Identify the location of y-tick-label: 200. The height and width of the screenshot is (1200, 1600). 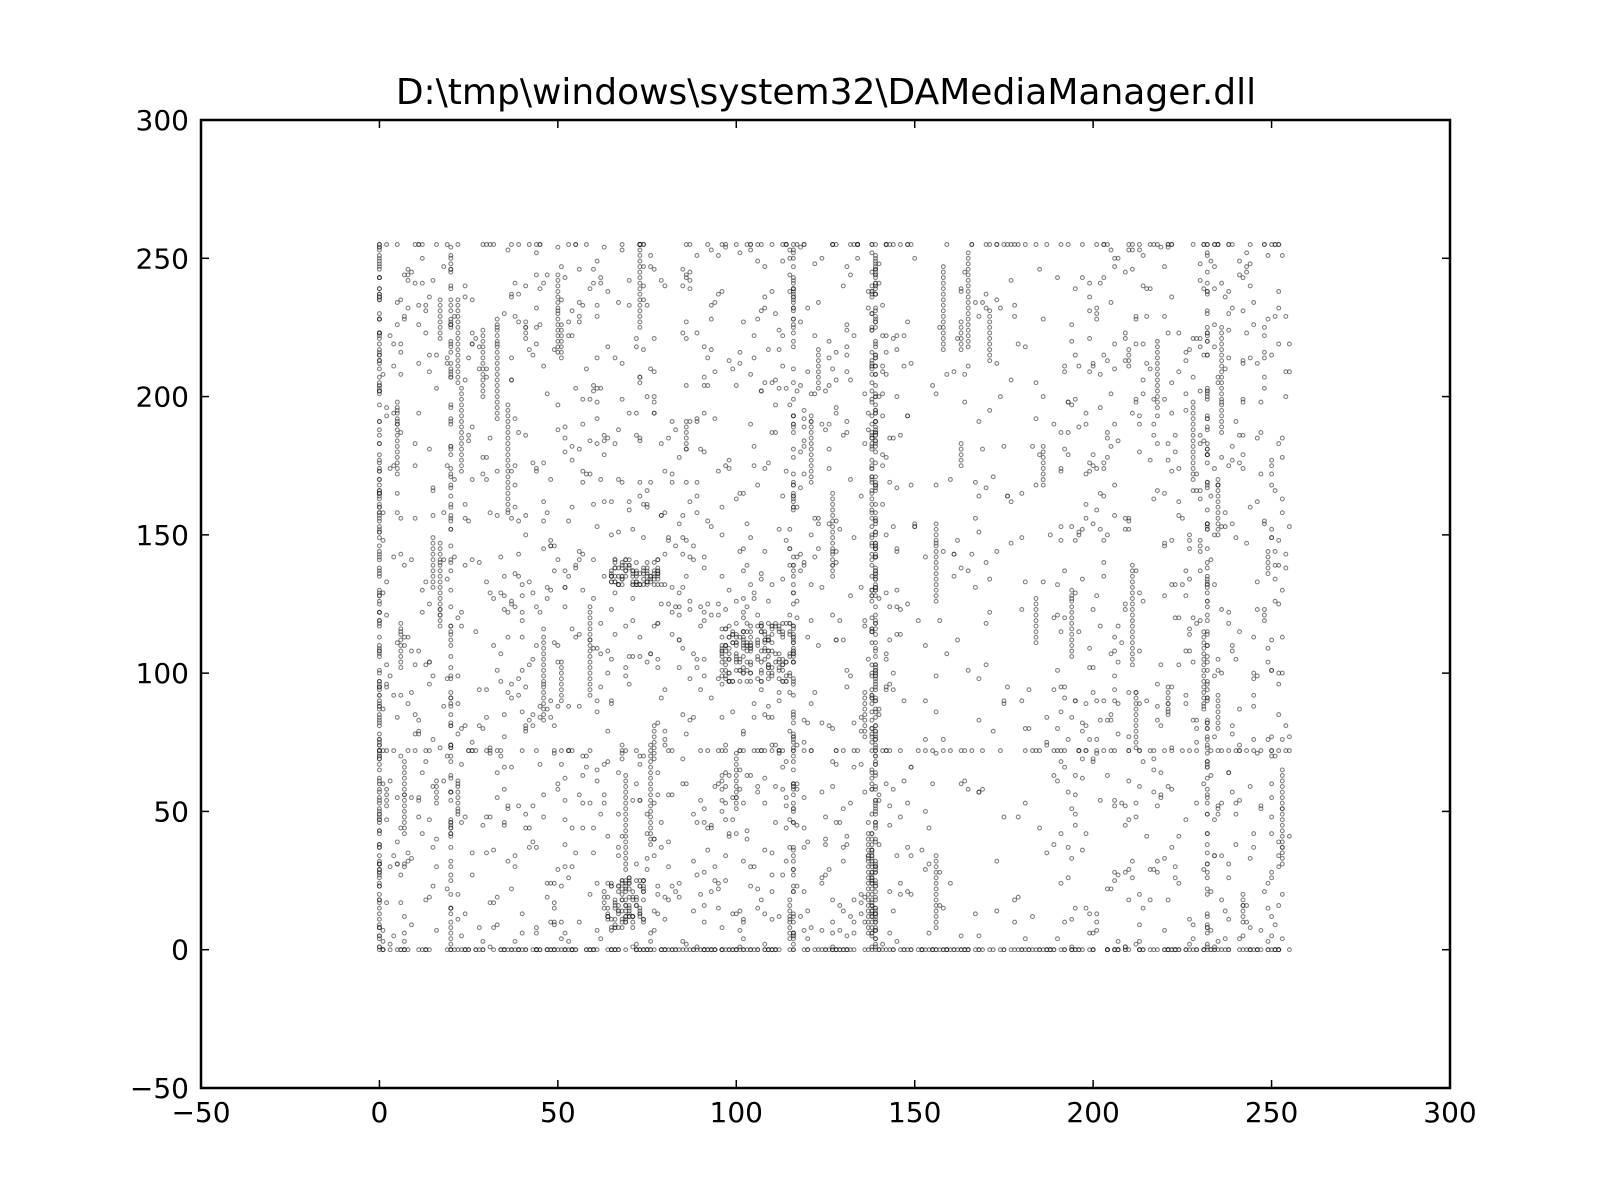
(162, 397).